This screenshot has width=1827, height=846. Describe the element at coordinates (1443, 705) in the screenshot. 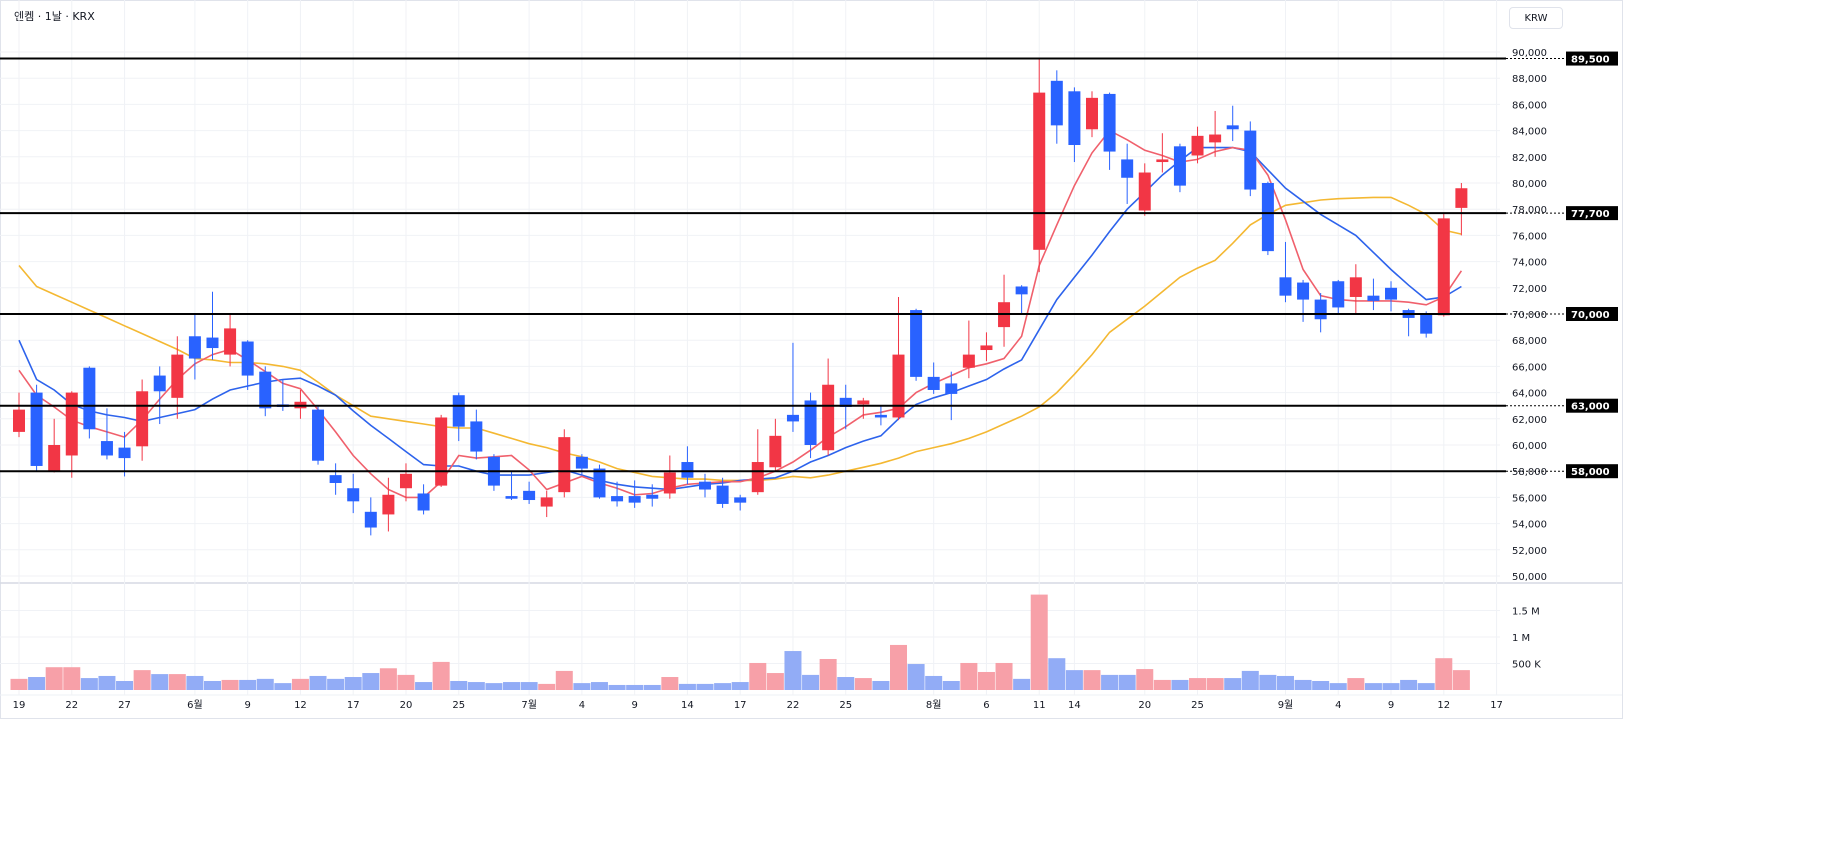

I see `time-tick-label: 12` at that location.